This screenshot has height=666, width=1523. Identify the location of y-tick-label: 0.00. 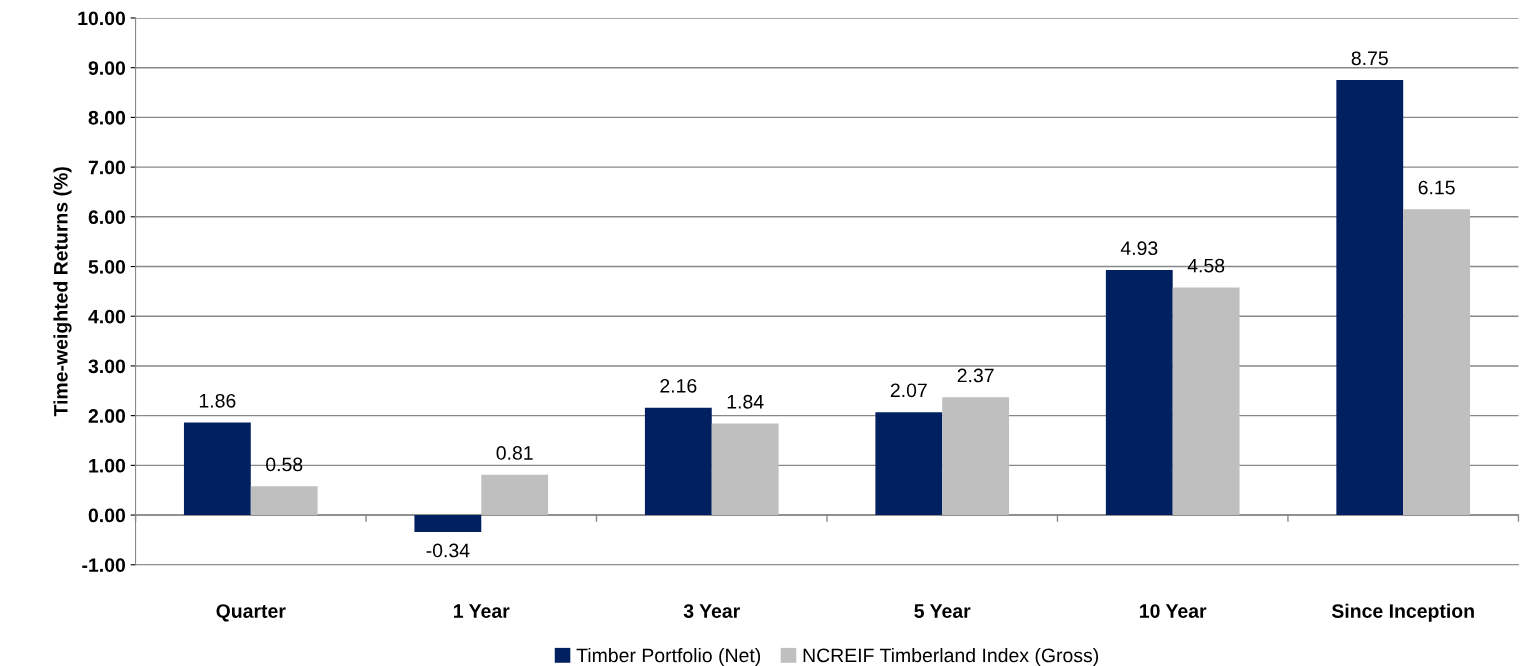
(107, 515).